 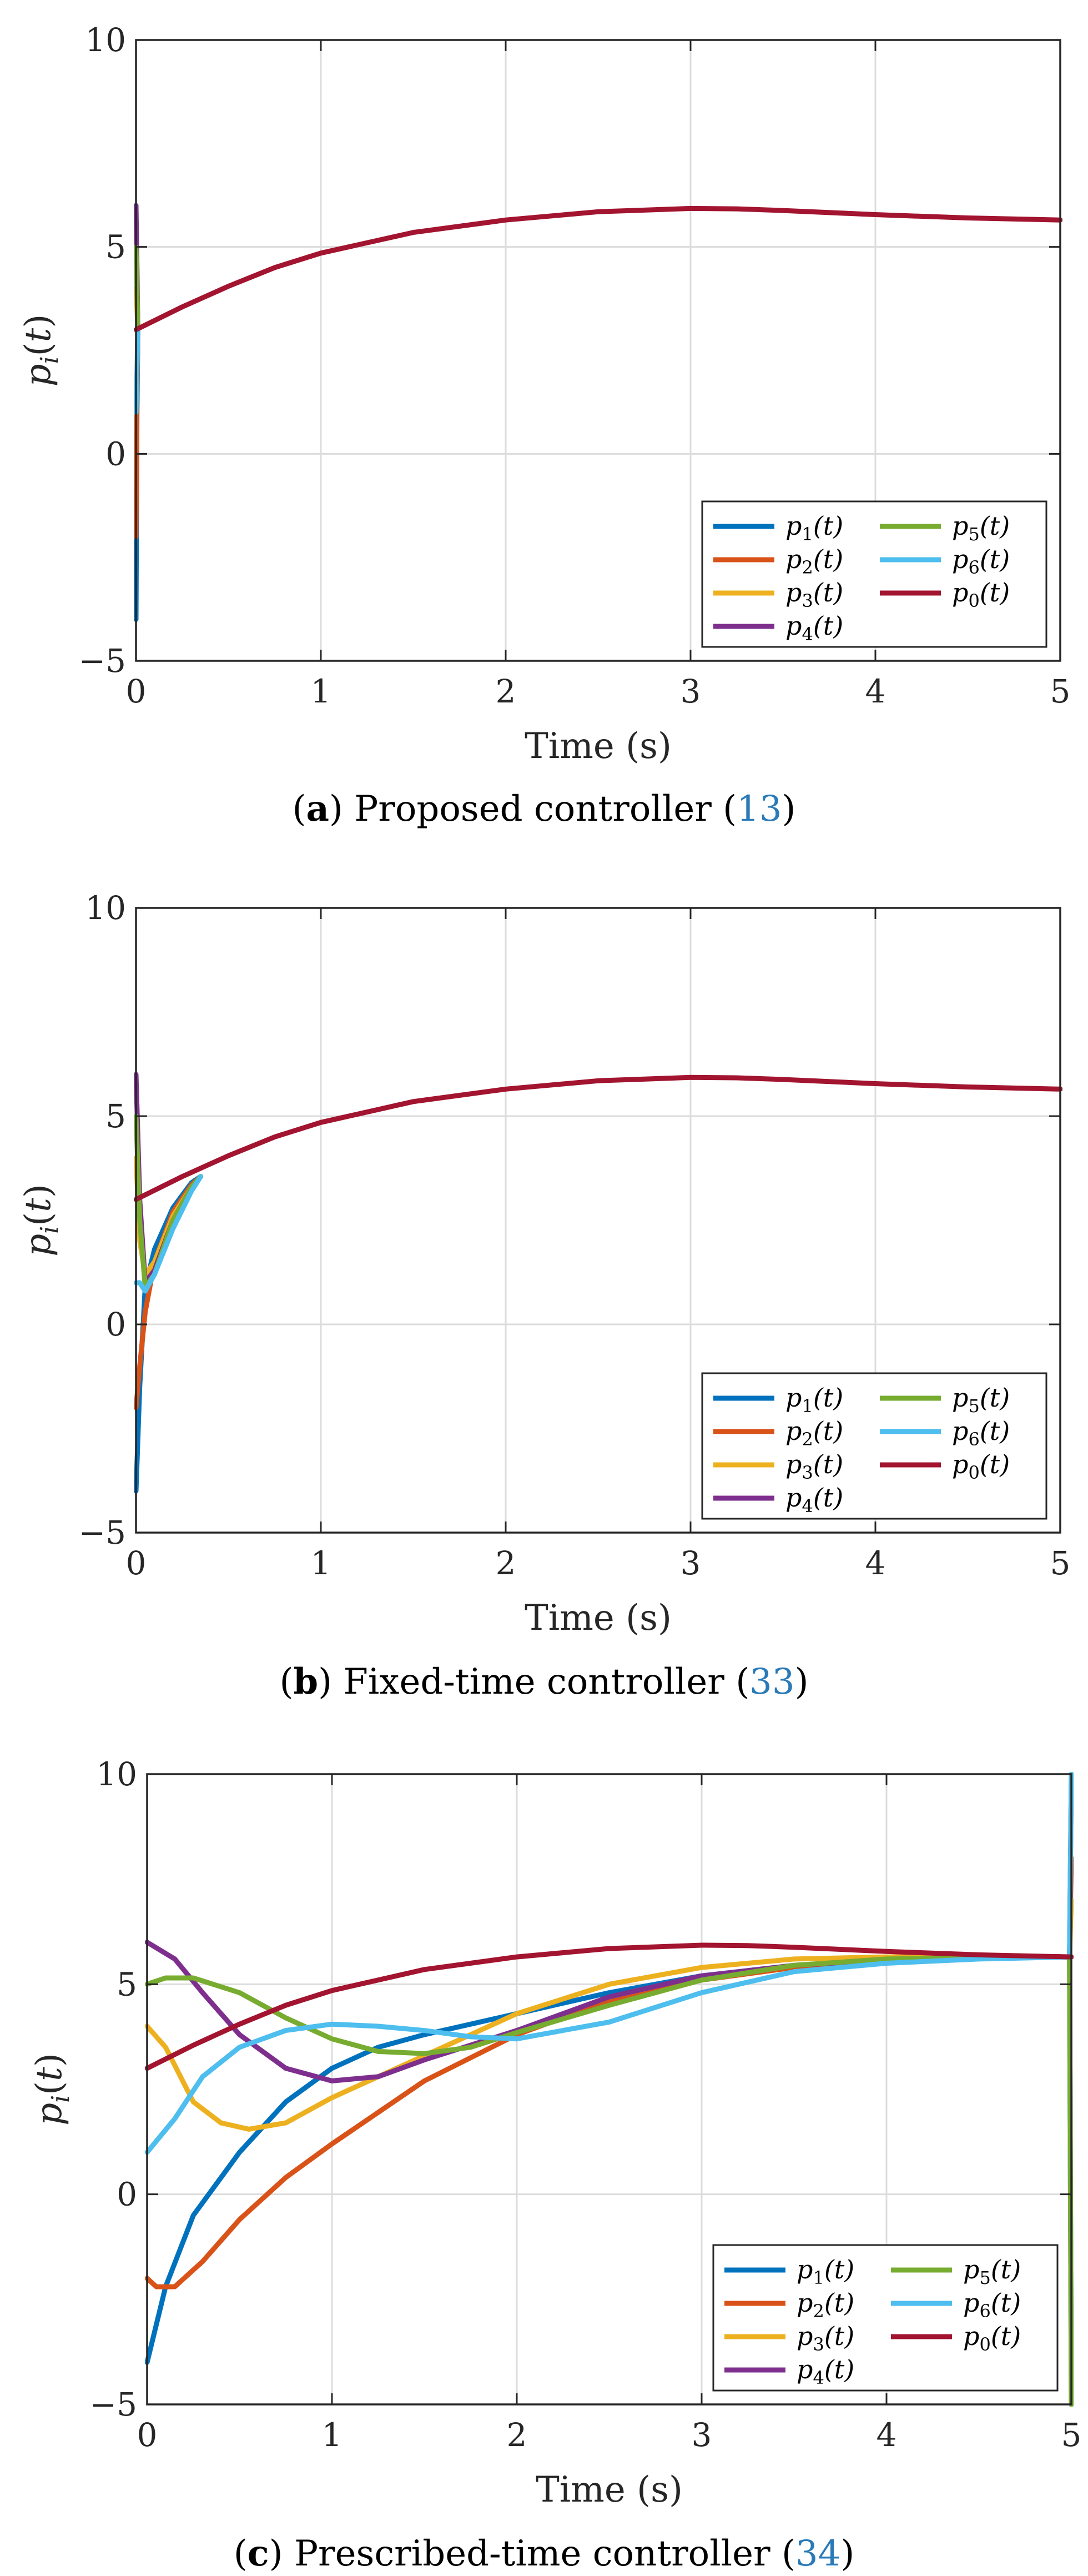 I want to click on legend-subscript: 6, so click(x=973, y=1439).